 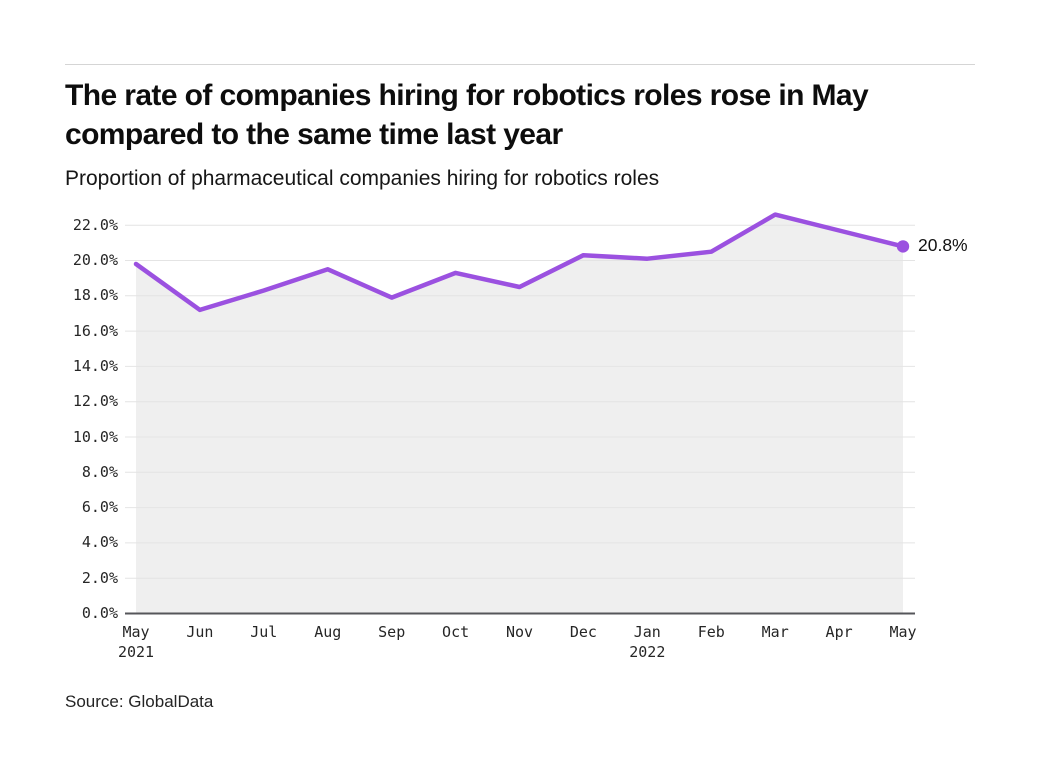 I want to click on x-axis-tick-label: Dec, so click(x=583, y=632).